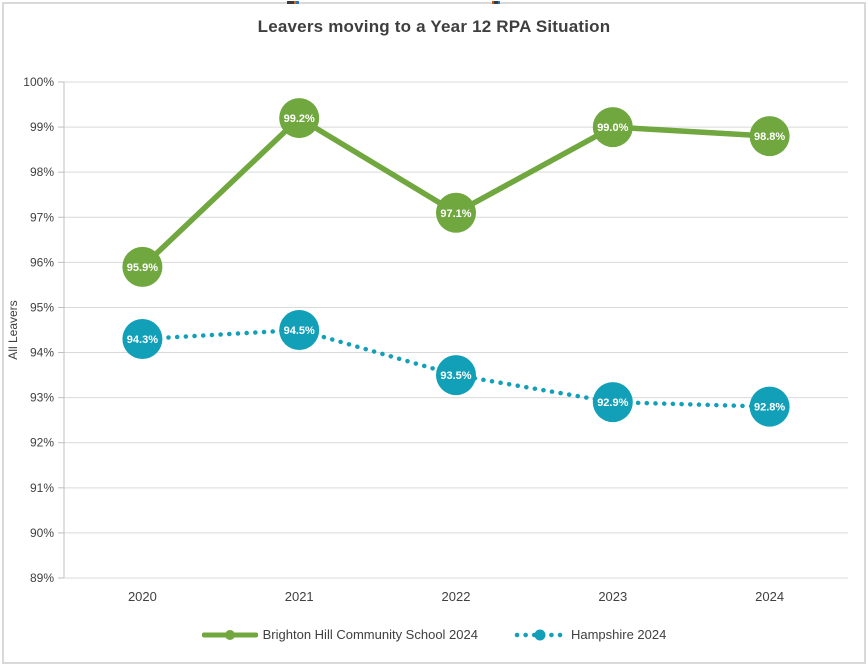  I want to click on x-tick-label: 2024, so click(769, 596).